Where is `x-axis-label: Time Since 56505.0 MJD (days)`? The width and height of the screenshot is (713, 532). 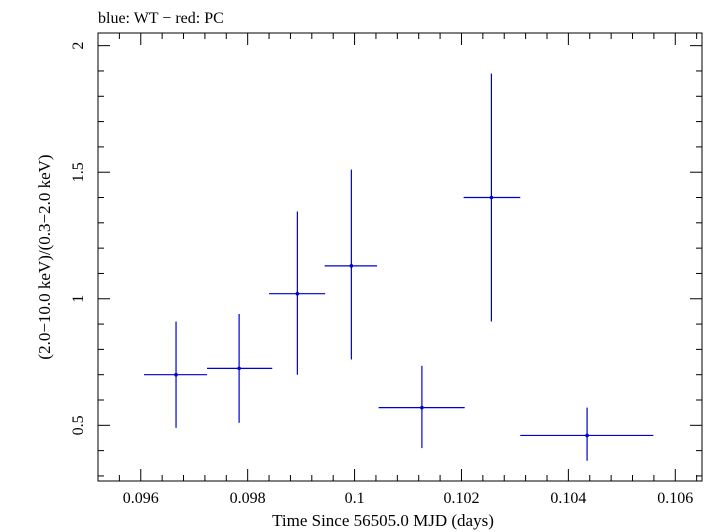
x-axis-label: Time Since 56505.0 MJD (days) is located at coordinates (383, 520).